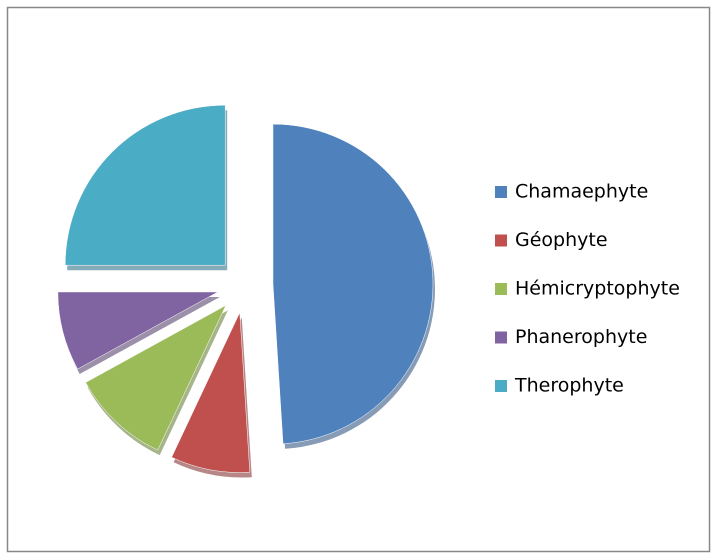 The height and width of the screenshot is (559, 717). I want to click on legend-label: Hémicryptophyte, so click(597, 289).